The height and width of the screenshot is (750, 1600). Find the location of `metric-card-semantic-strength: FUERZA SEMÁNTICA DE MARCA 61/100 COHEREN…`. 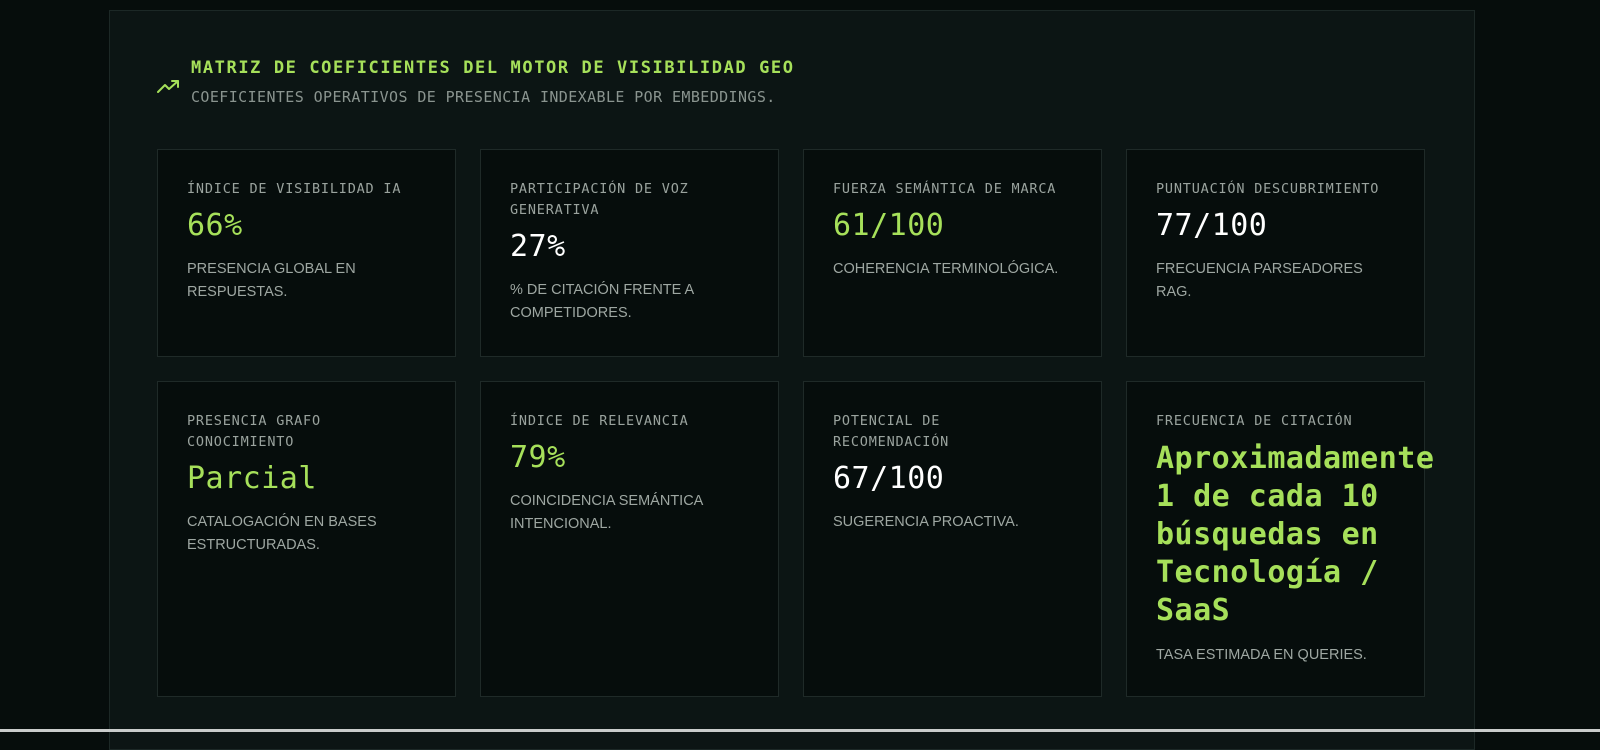

metric-card-semantic-strength: FUERZA SEMÁNTICA DE MARCA 61/100 COHEREN… is located at coordinates (952, 253).